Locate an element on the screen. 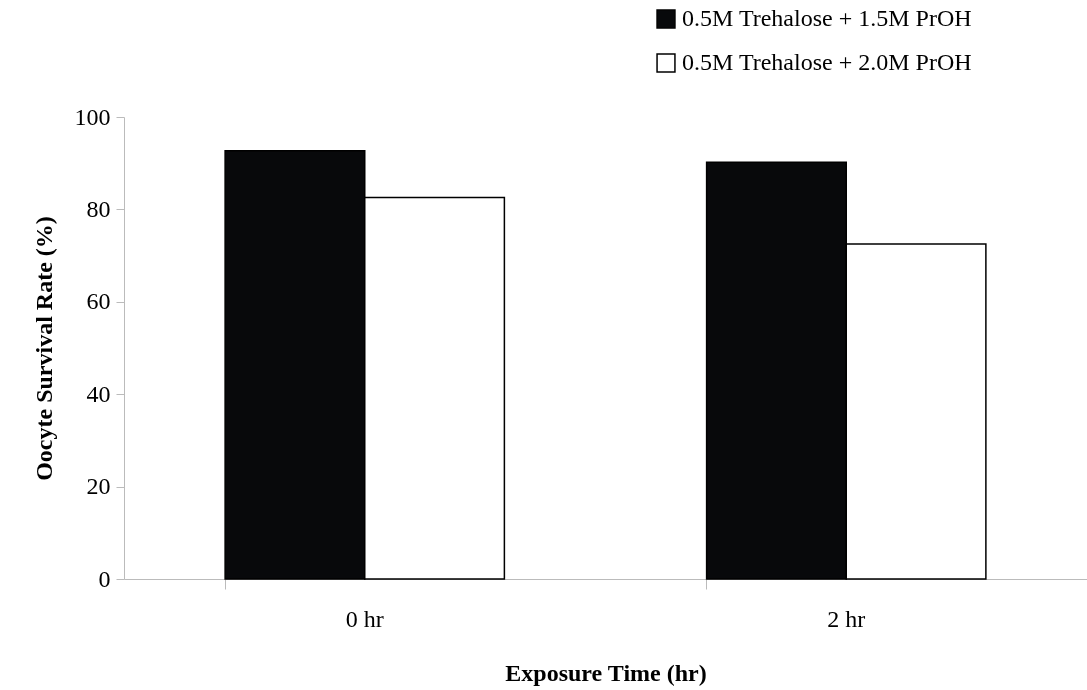 The image size is (1087, 690). y-tick-label: 0 is located at coordinates (104, 578).